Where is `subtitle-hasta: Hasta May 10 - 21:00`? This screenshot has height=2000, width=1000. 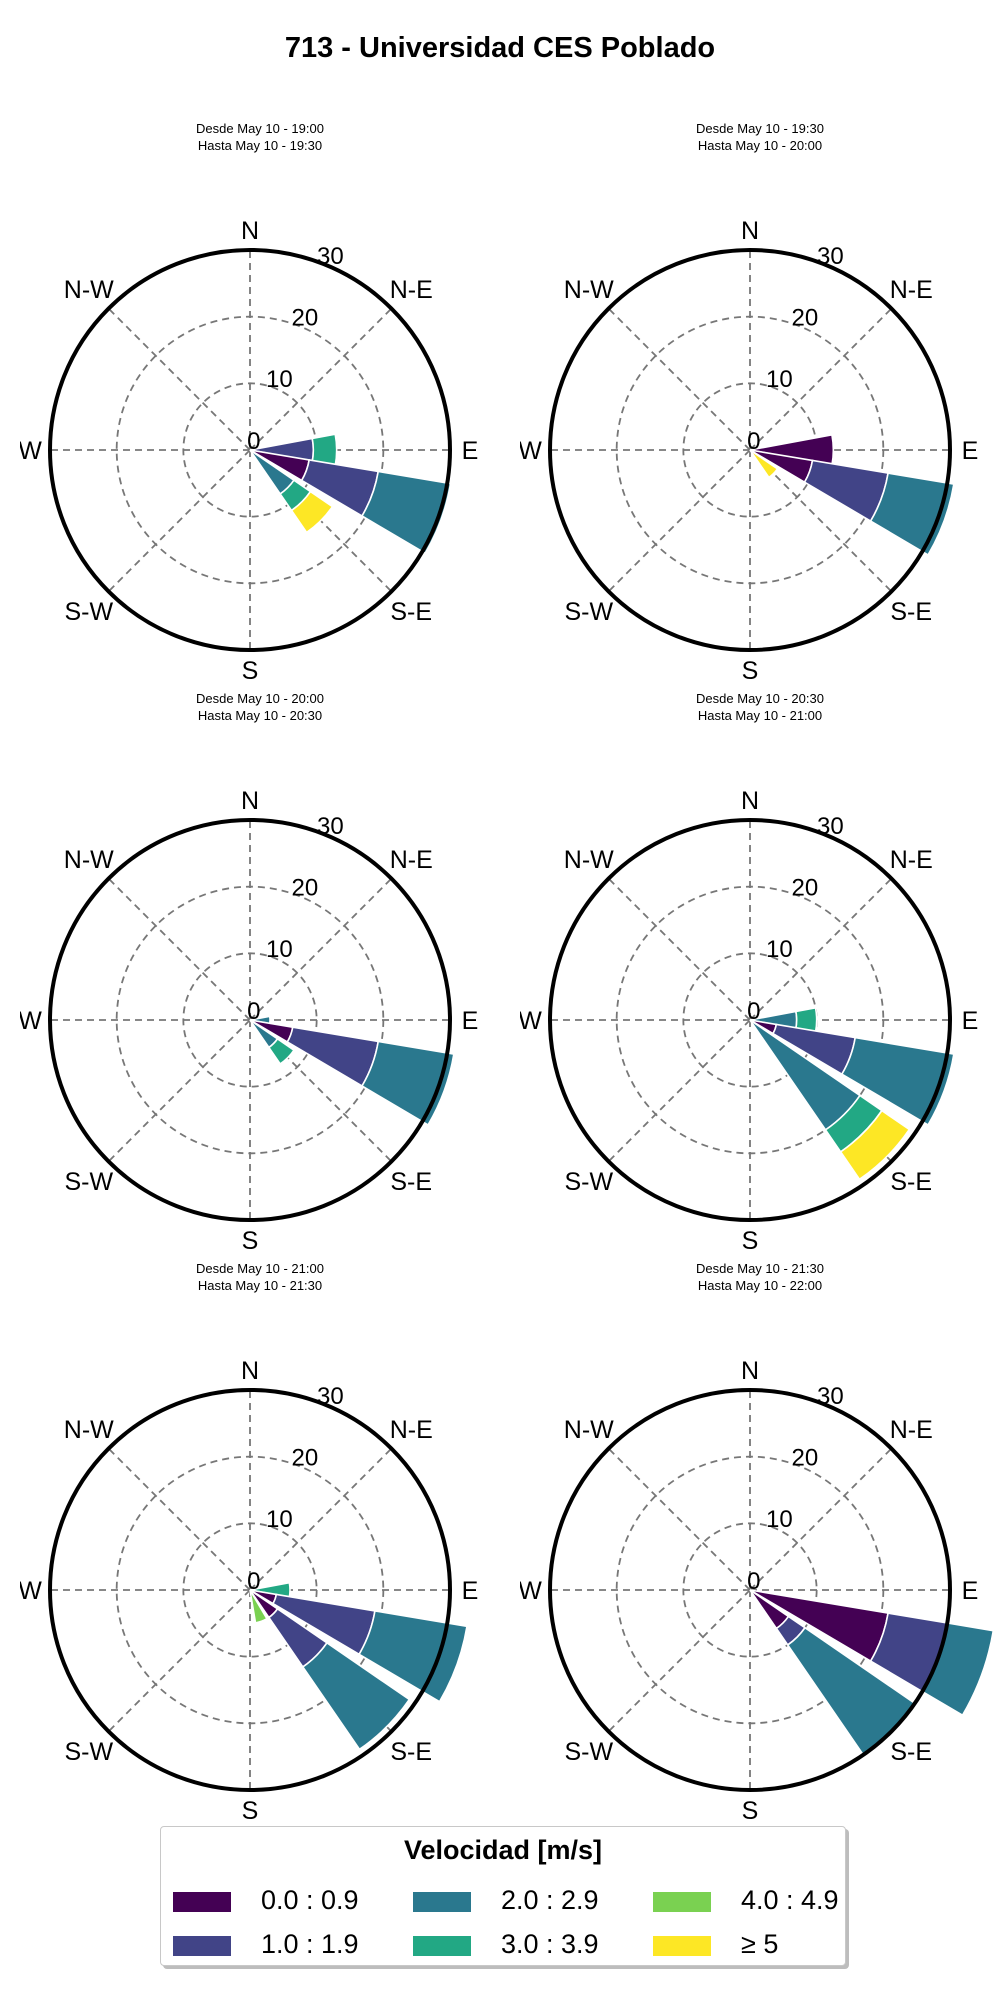 subtitle-hasta: Hasta May 10 - 21:00 is located at coordinates (760, 715).